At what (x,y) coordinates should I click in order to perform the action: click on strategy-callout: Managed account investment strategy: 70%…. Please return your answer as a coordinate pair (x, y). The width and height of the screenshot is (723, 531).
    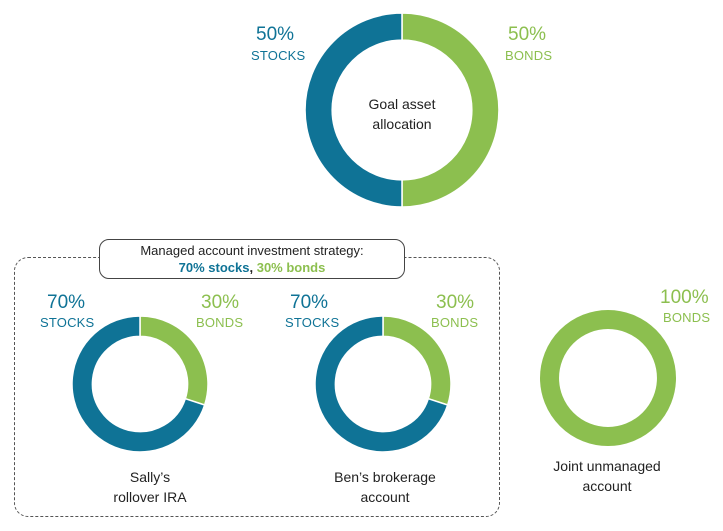
    Looking at the image, I should click on (252, 259).